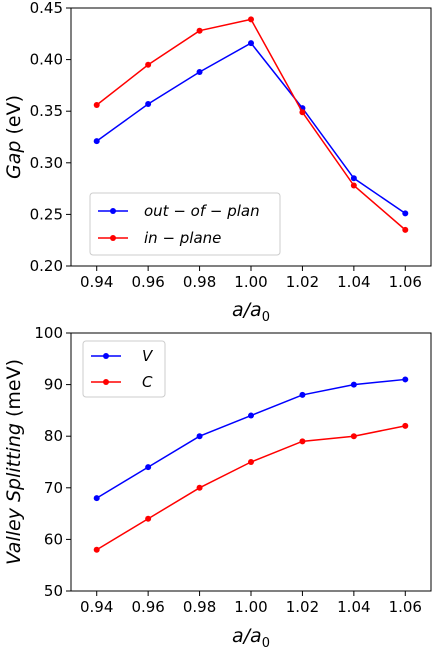 The width and height of the screenshot is (436, 650). What do you see at coordinates (96, 282) in the screenshot?
I see `gap-xtick-label: 0.94` at bounding box center [96, 282].